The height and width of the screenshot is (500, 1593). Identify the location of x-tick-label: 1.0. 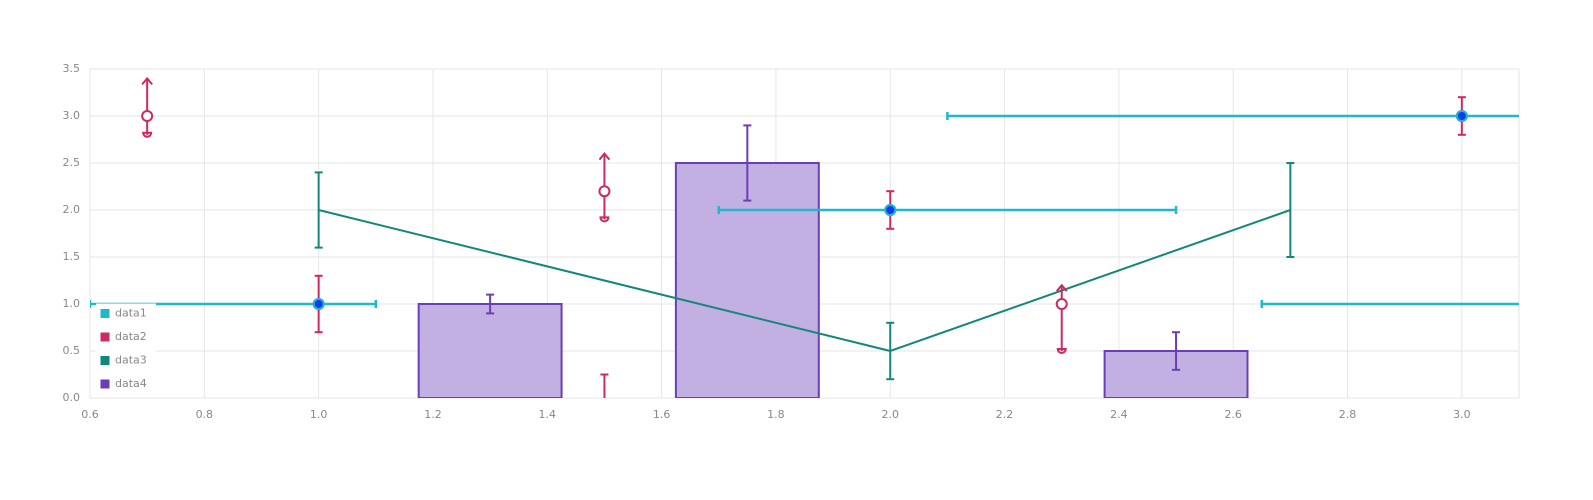
(319, 414).